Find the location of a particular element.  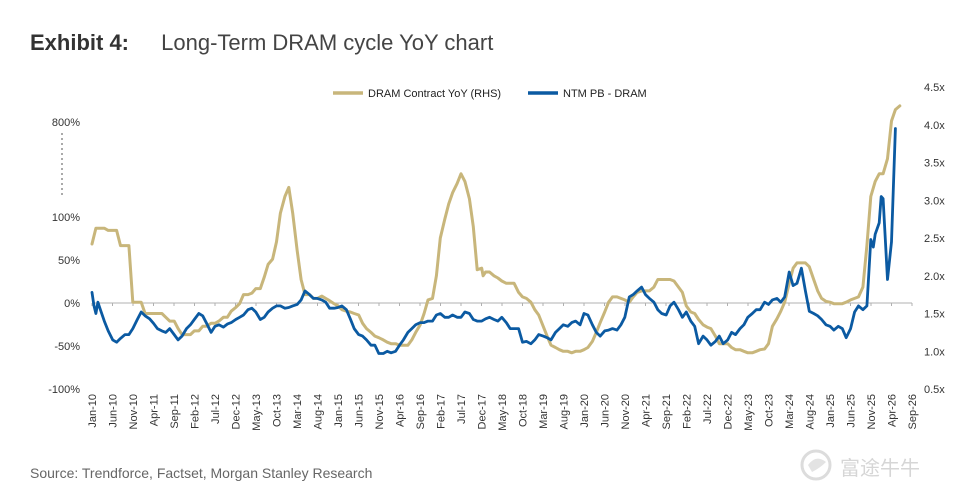

left-tick-label: -100% is located at coordinates (64, 390).